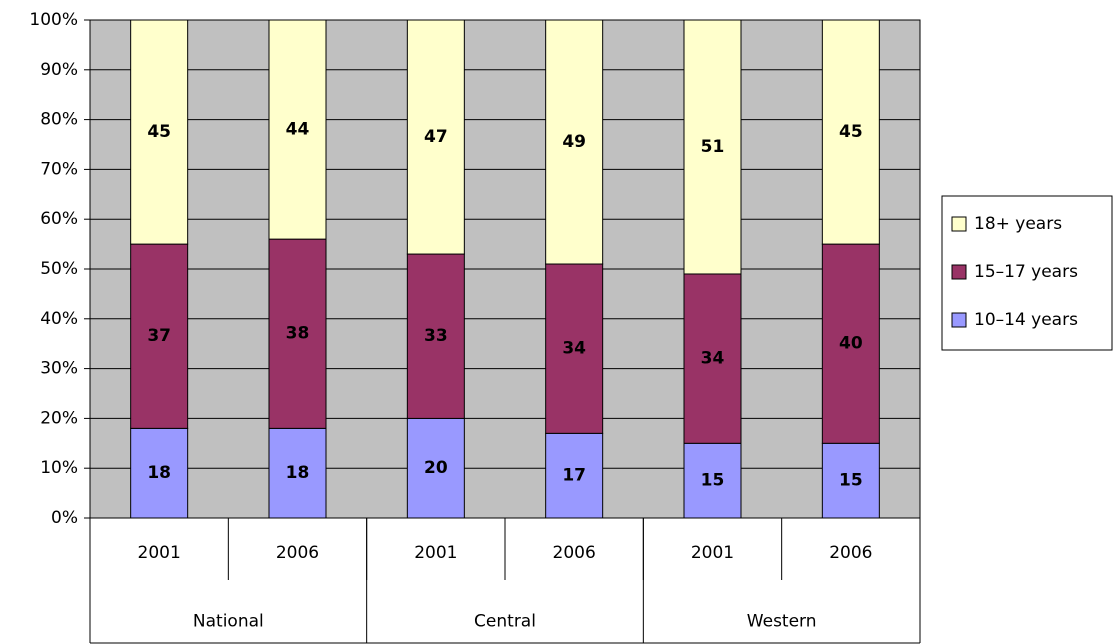  What do you see at coordinates (505, 622) in the screenshot?
I see `group-label: Central` at bounding box center [505, 622].